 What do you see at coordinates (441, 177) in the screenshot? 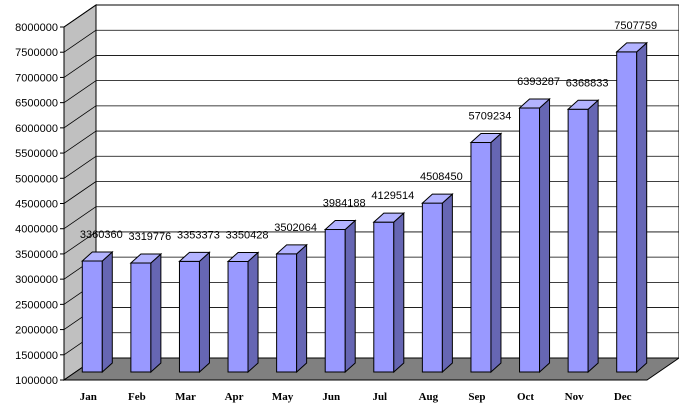
I see `data-label: 4508450` at bounding box center [441, 177].